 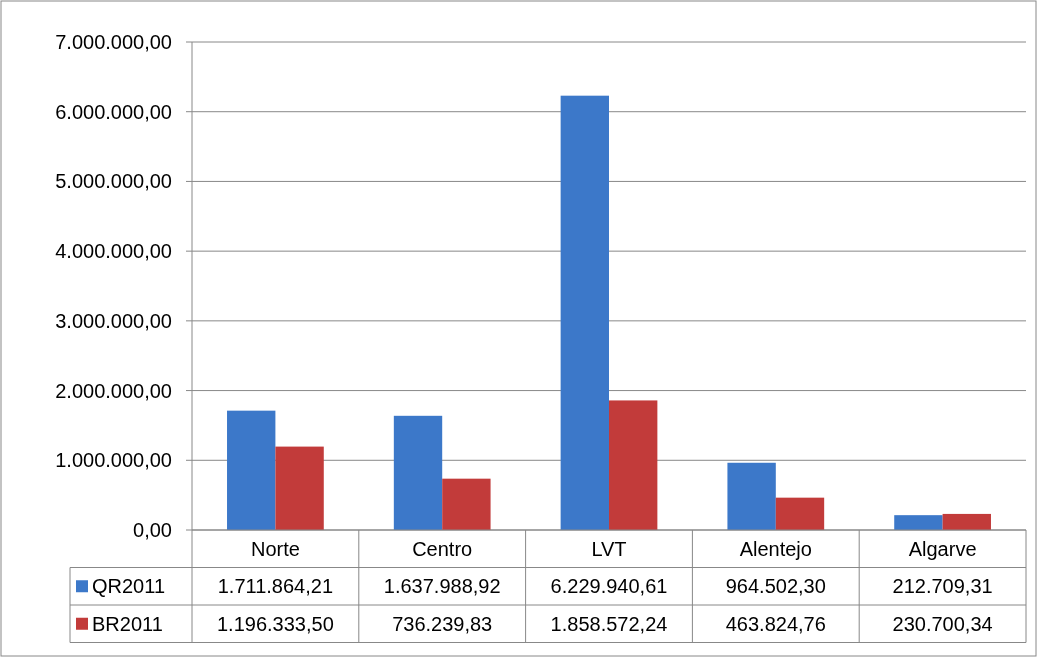 What do you see at coordinates (127, 623) in the screenshot?
I see `legend-label: BR2011` at bounding box center [127, 623].